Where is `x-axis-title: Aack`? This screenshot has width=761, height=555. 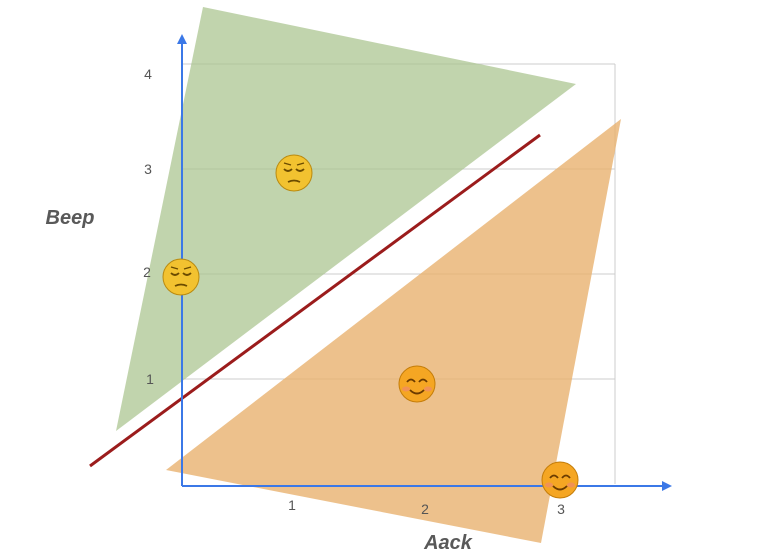 x-axis-title: Aack is located at coordinates (448, 543).